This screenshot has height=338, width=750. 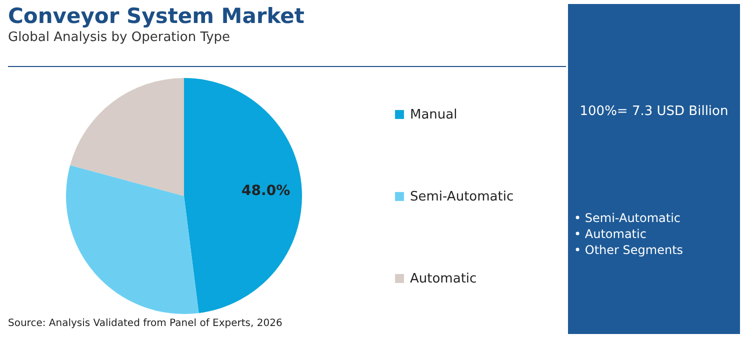 What do you see at coordinates (434, 115) in the screenshot?
I see `legend-label: Manual` at bounding box center [434, 115].